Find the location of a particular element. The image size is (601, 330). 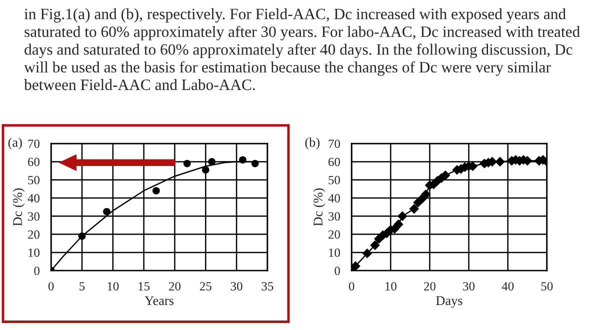

x-tick-label: 5 is located at coordinates (82, 286).